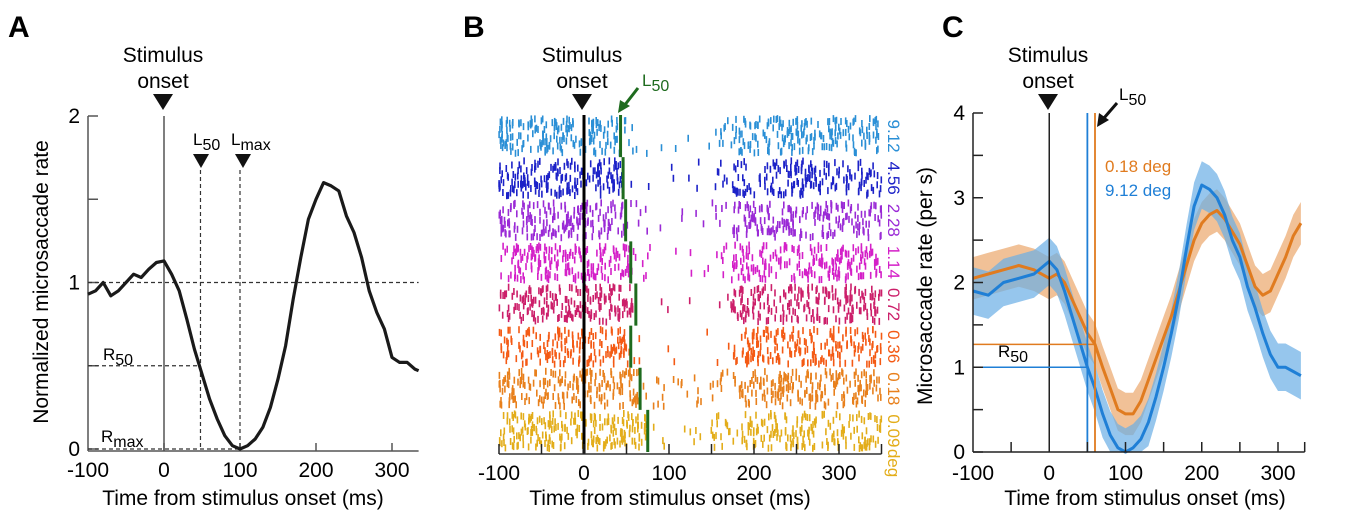 The height and width of the screenshot is (526, 1346). I want to click on x-tick-label-c: -100, so click(973, 473).